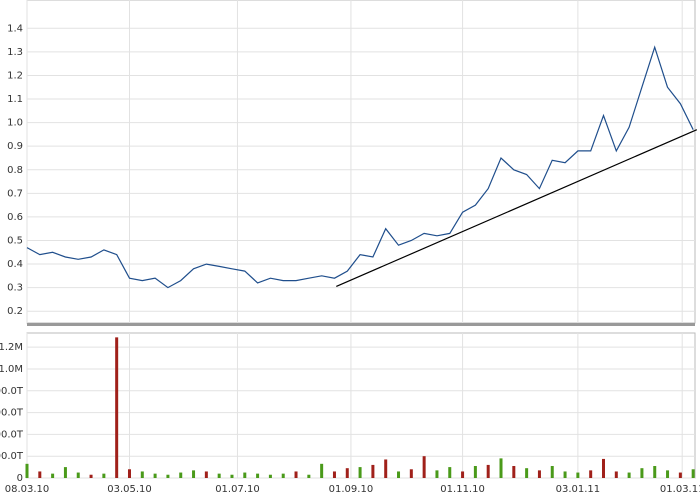 This screenshot has width=700, height=500. I want to click on y-tick-label: 1.3, so click(15, 52).